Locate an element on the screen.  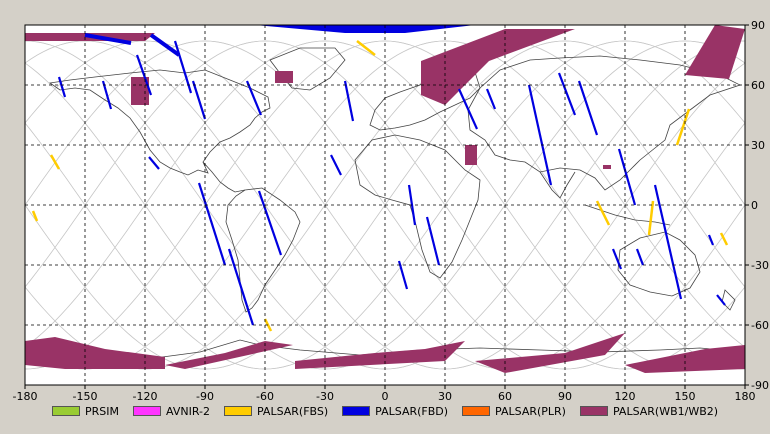
coast-north-america is located at coordinates (159, 122).